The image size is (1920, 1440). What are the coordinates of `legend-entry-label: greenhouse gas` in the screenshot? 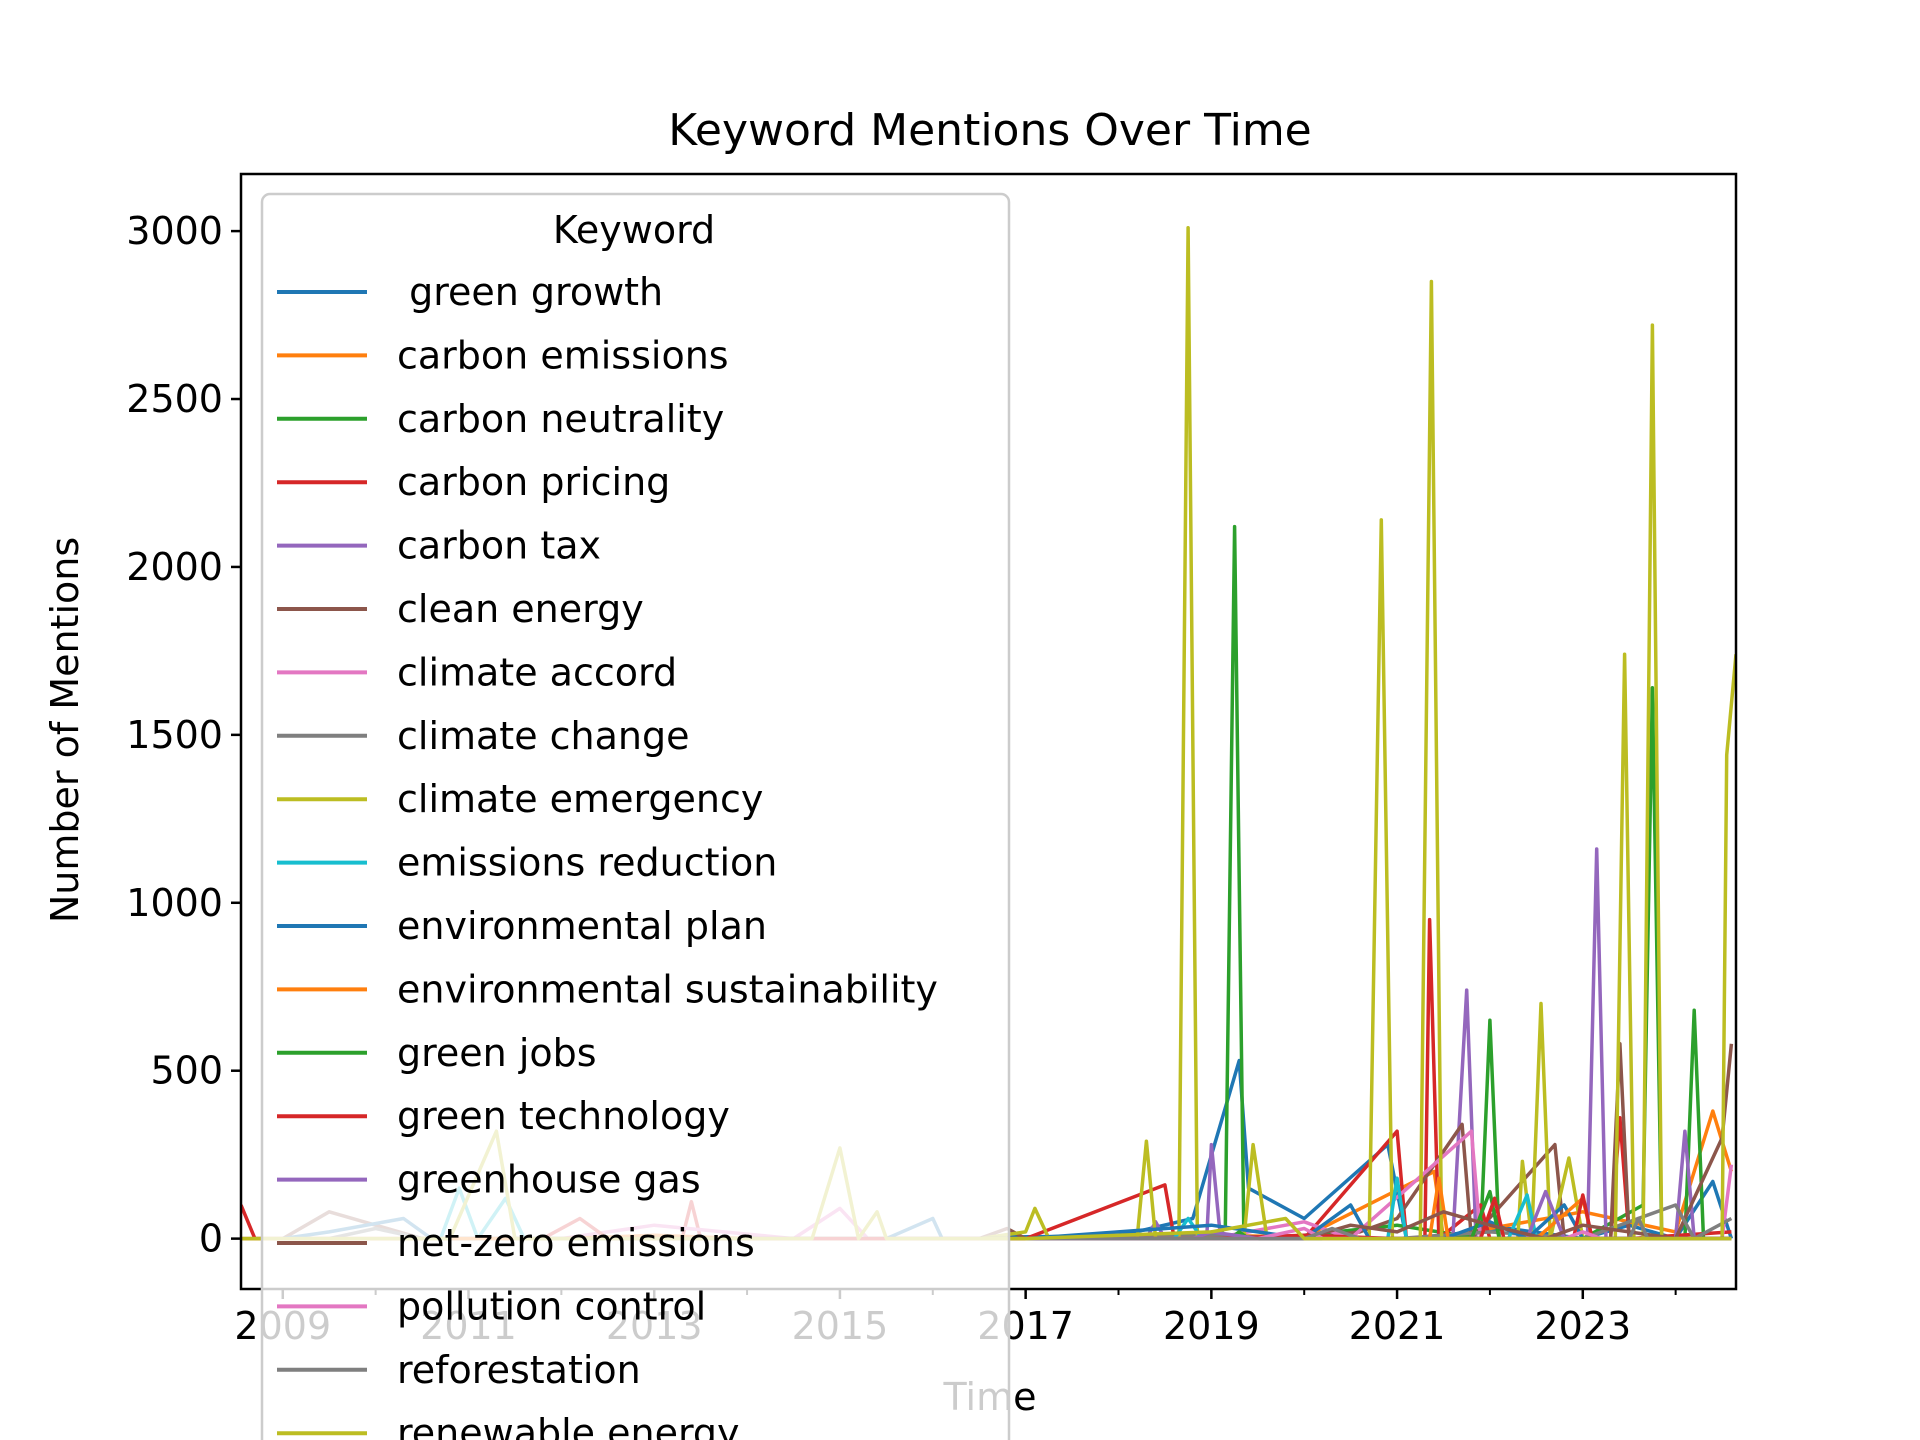 It's located at (549, 1180).